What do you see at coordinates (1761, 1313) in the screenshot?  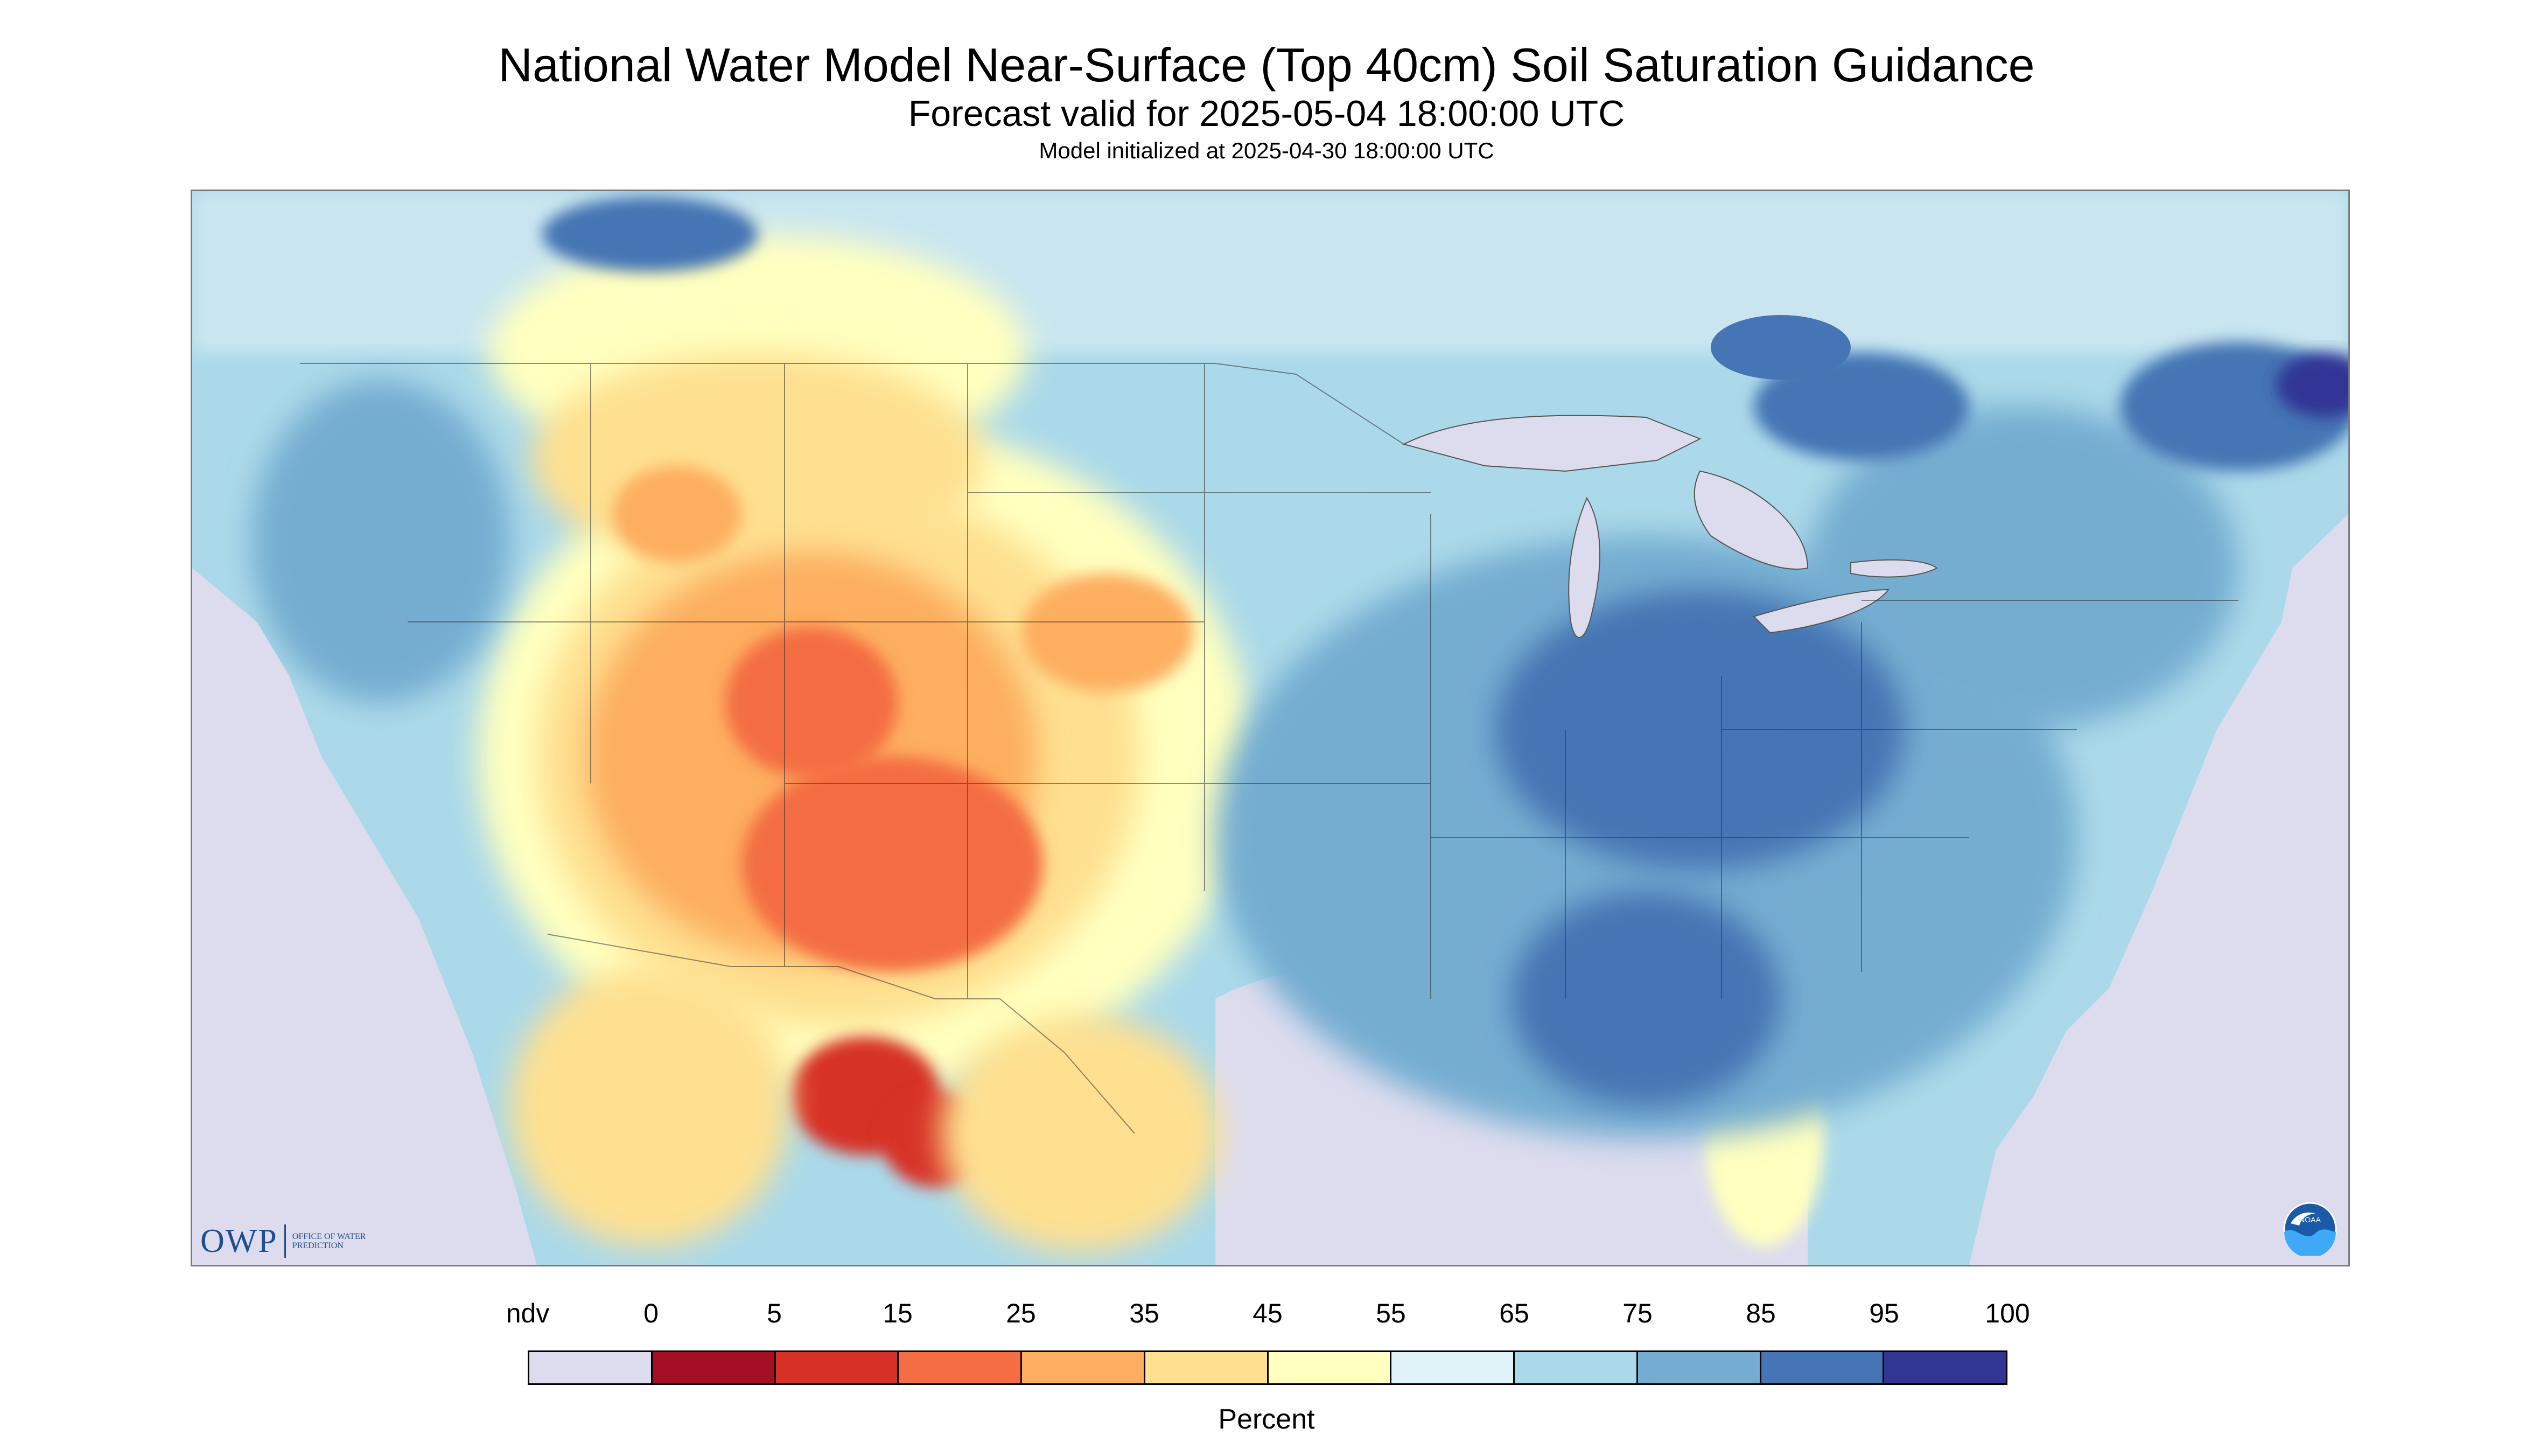 I see `legend-tick-label: 85` at bounding box center [1761, 1313].